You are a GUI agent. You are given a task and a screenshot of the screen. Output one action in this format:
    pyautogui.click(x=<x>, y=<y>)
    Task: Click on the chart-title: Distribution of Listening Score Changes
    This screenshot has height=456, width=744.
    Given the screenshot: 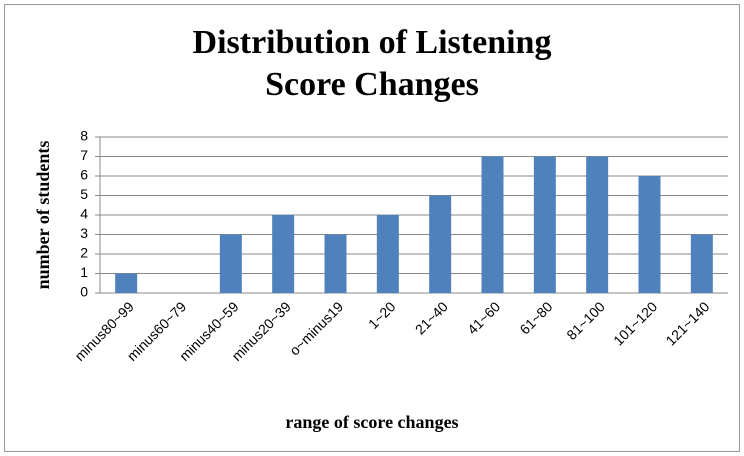 What is the action you would take?
    pyautogui.click(x=372, y=63)
    